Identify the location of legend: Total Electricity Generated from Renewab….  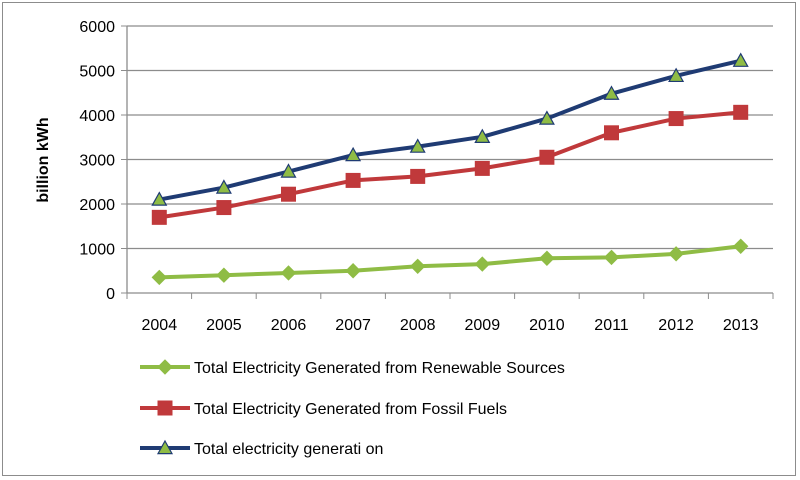
(352, 408).